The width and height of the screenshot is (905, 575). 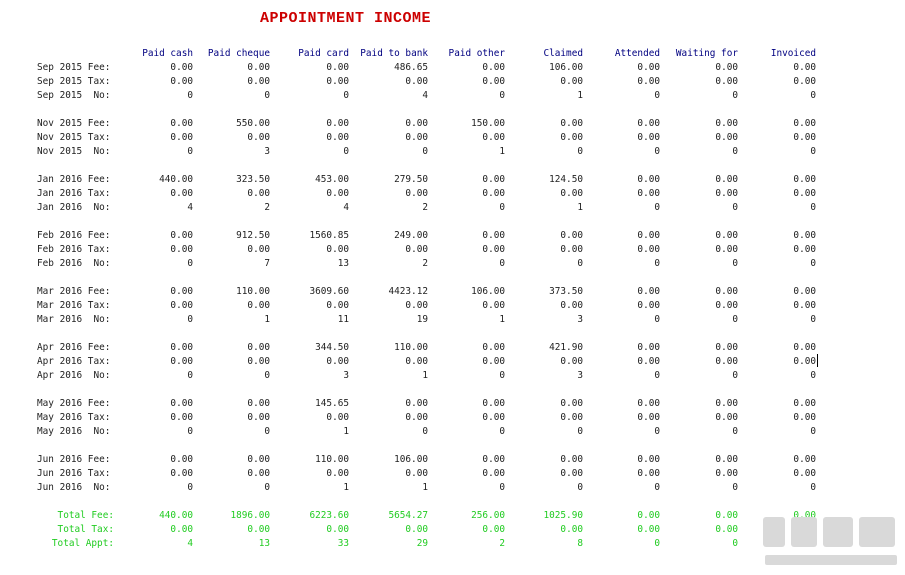 I want to click on column-header: Paid card, so click(x=323, y=53).